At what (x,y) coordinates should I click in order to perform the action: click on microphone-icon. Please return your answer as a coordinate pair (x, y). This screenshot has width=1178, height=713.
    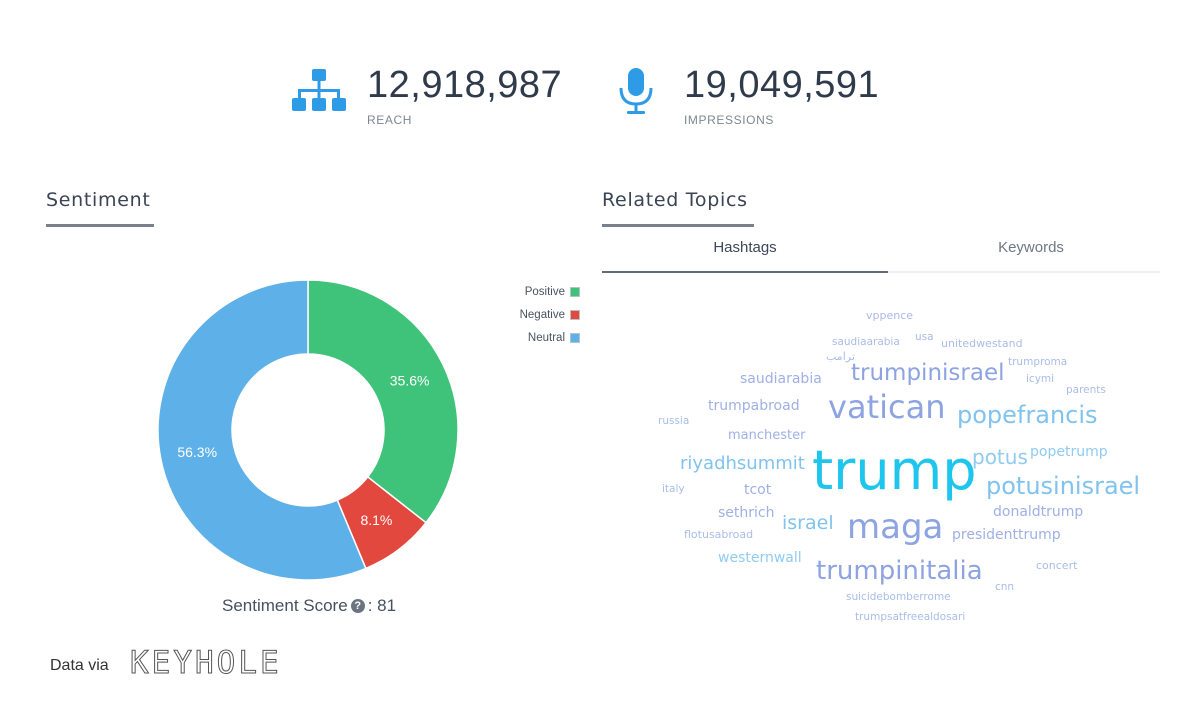
    Looking at the image, I should click on (636, 93).